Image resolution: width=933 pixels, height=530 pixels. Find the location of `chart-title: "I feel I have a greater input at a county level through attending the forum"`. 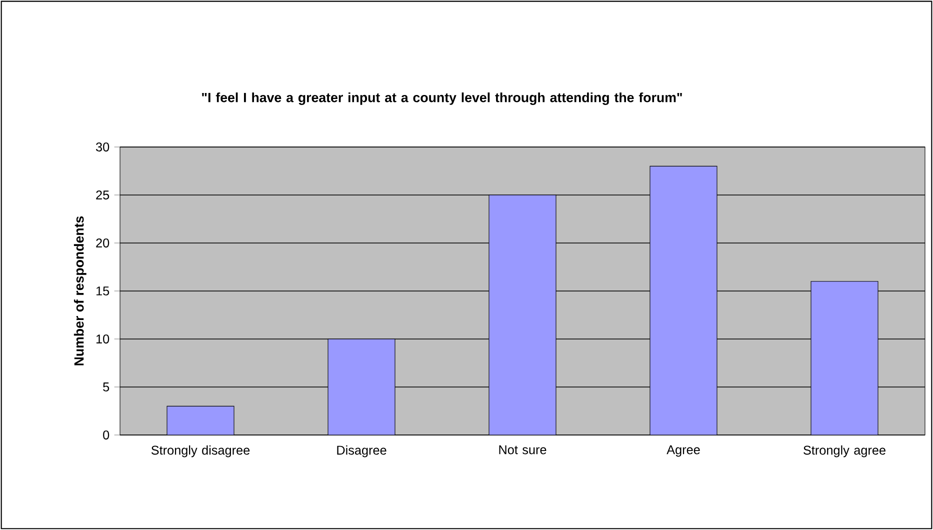

chart-title: "I feel I have a greater input at a county level through attending the forum" is located at coordinates (442, 98).